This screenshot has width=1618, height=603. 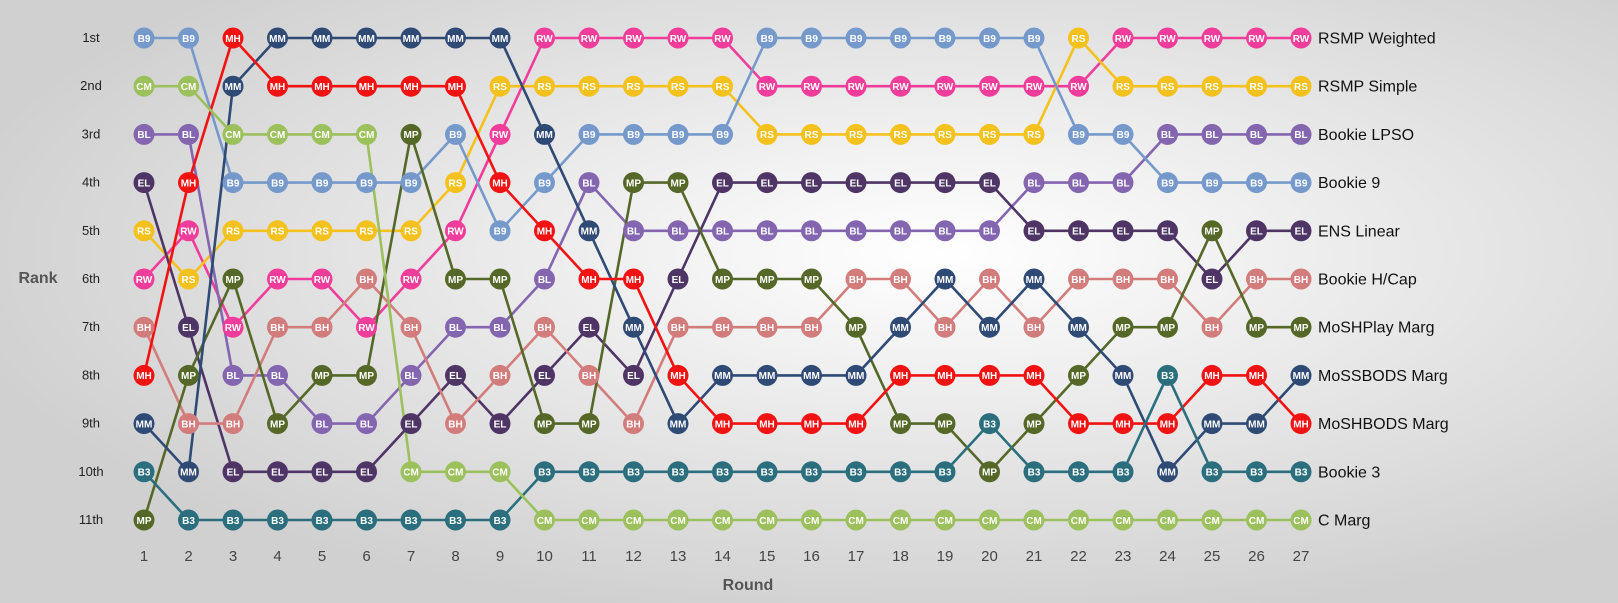 I want to click on round-tick-label: 1, so click(x=144, y=556).